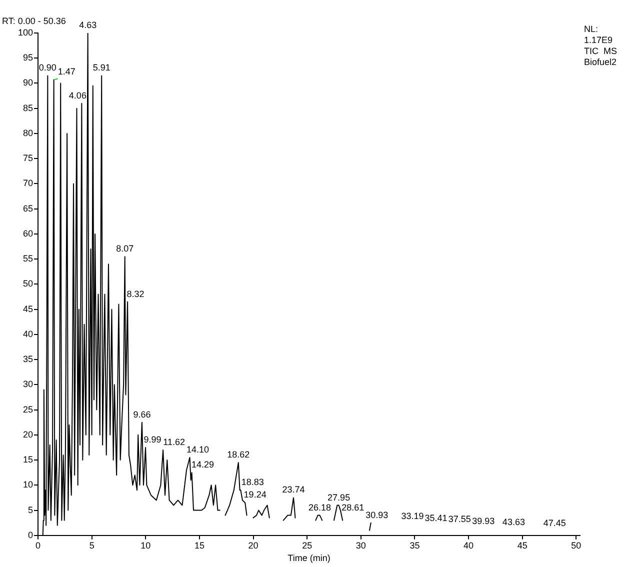 Image resolution: width=635 pixels, height=567 pixels. Describe the element at coordinates (307, 545) in the screenshot. I see `x-tick-label: 25` at that location.